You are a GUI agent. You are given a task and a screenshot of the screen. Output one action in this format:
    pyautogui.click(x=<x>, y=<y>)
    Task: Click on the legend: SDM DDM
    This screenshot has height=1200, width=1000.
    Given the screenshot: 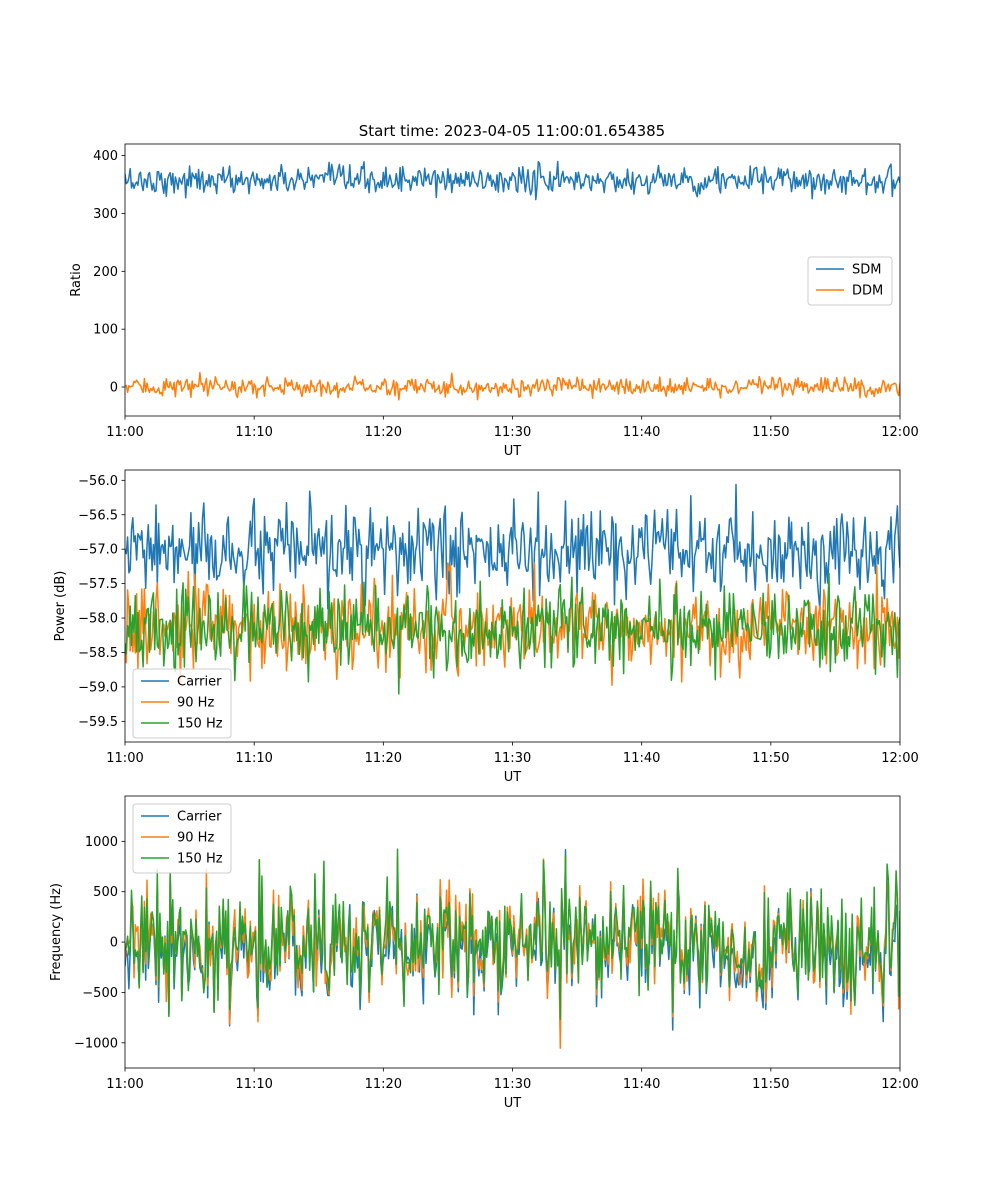 What is the action you would take?
    pyautogui.click(x=850, y=281)
    